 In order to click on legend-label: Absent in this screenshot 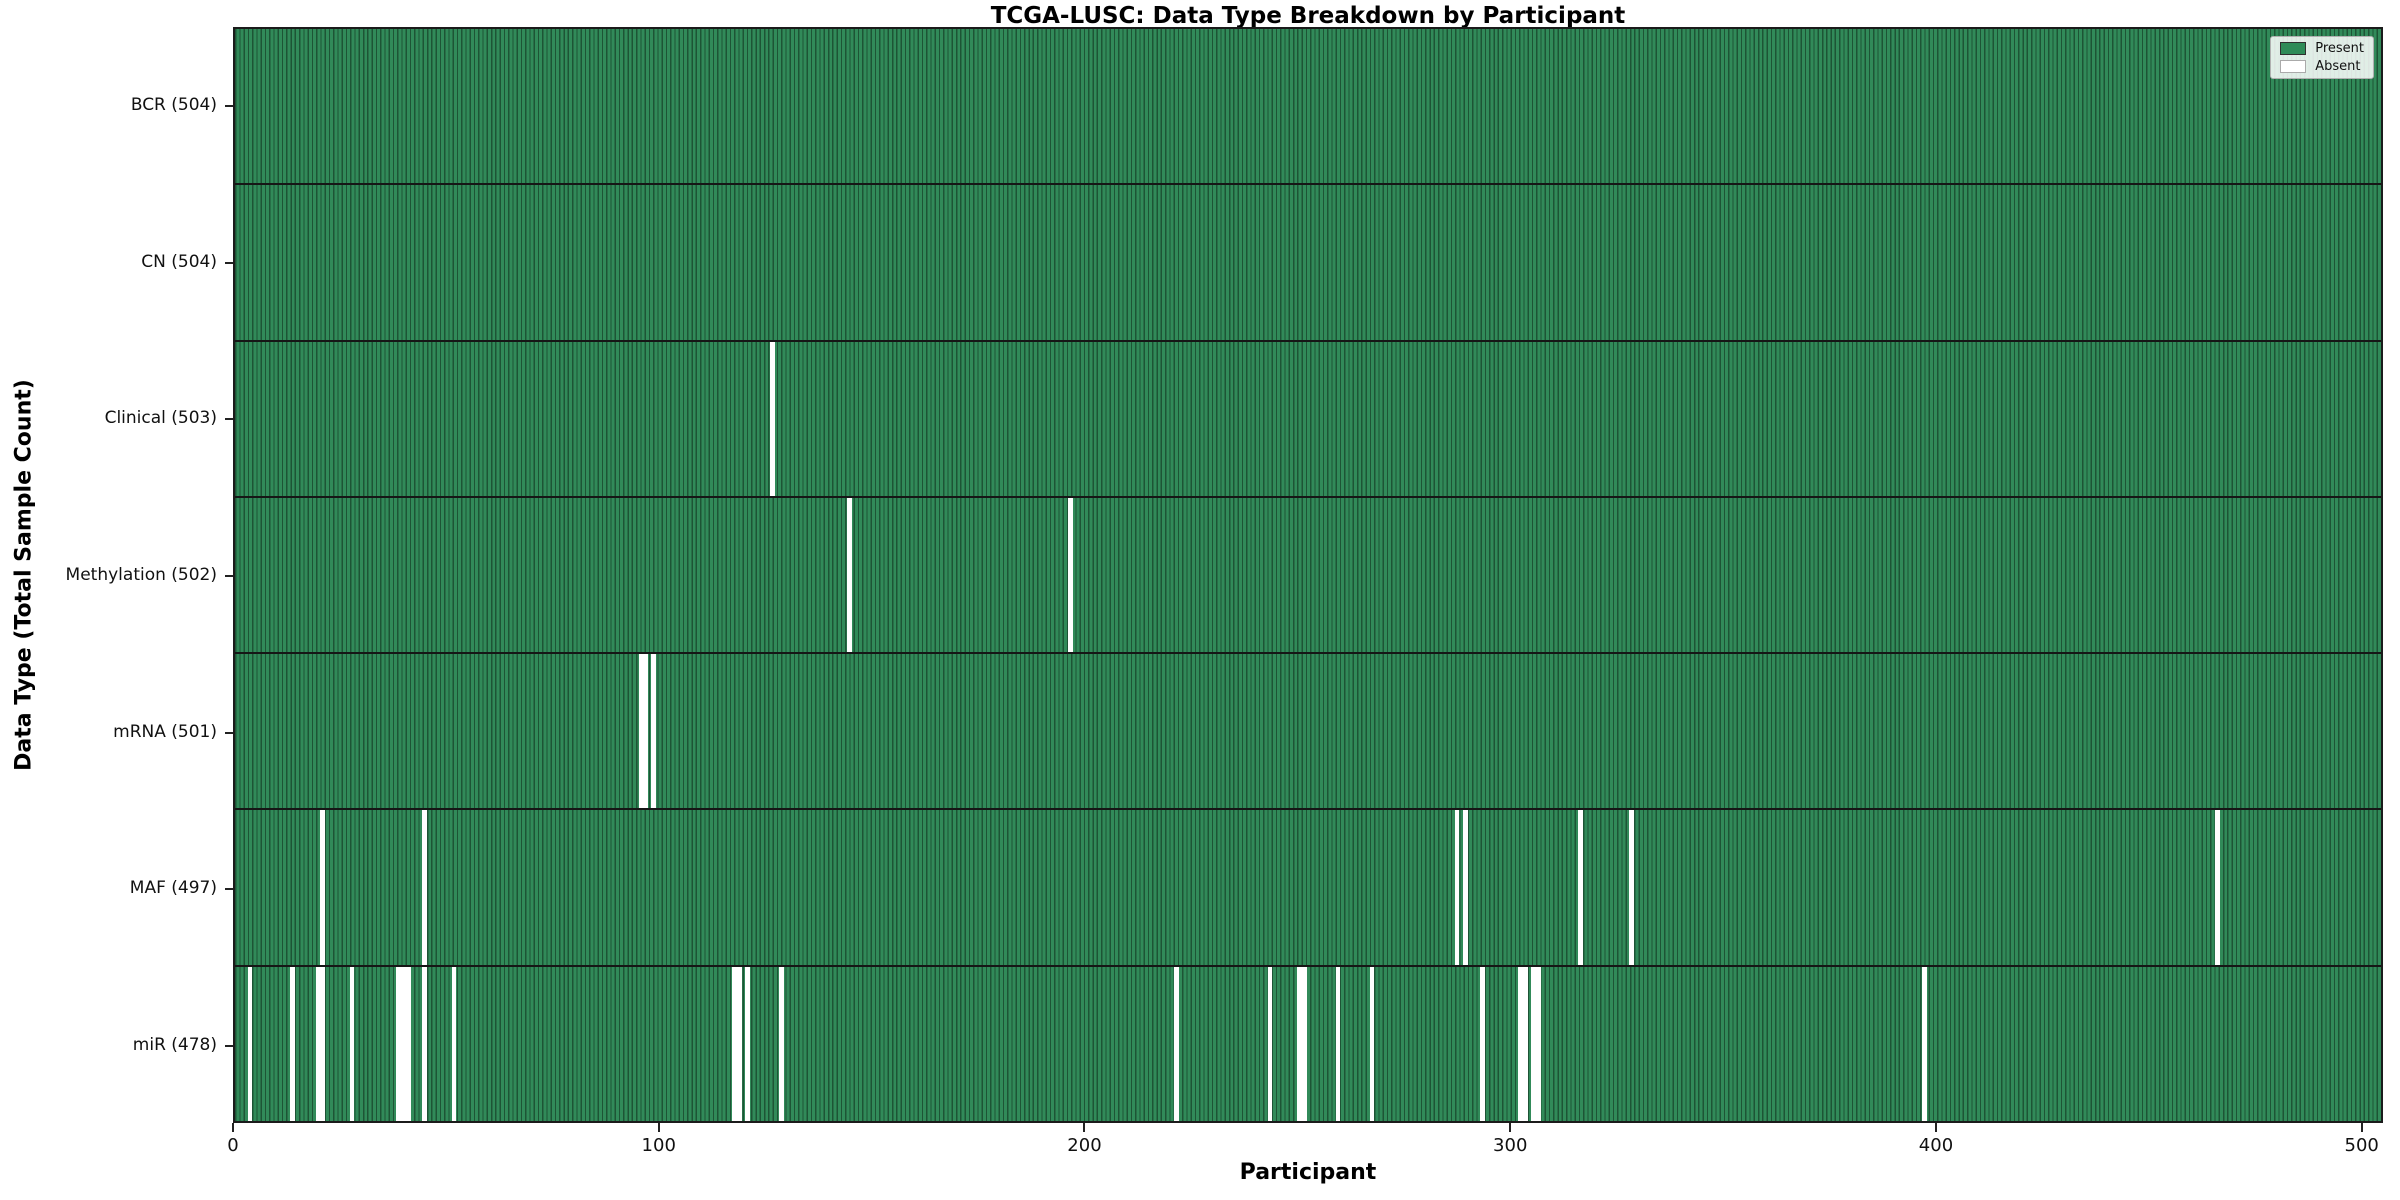, I will do `click(2338, 66)`.